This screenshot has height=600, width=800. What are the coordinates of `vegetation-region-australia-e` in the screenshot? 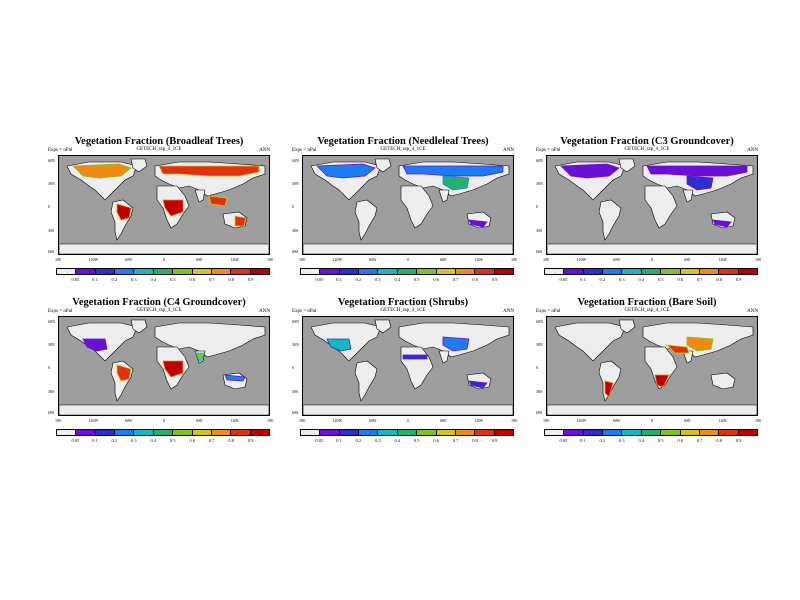 It's located at (240, 221).